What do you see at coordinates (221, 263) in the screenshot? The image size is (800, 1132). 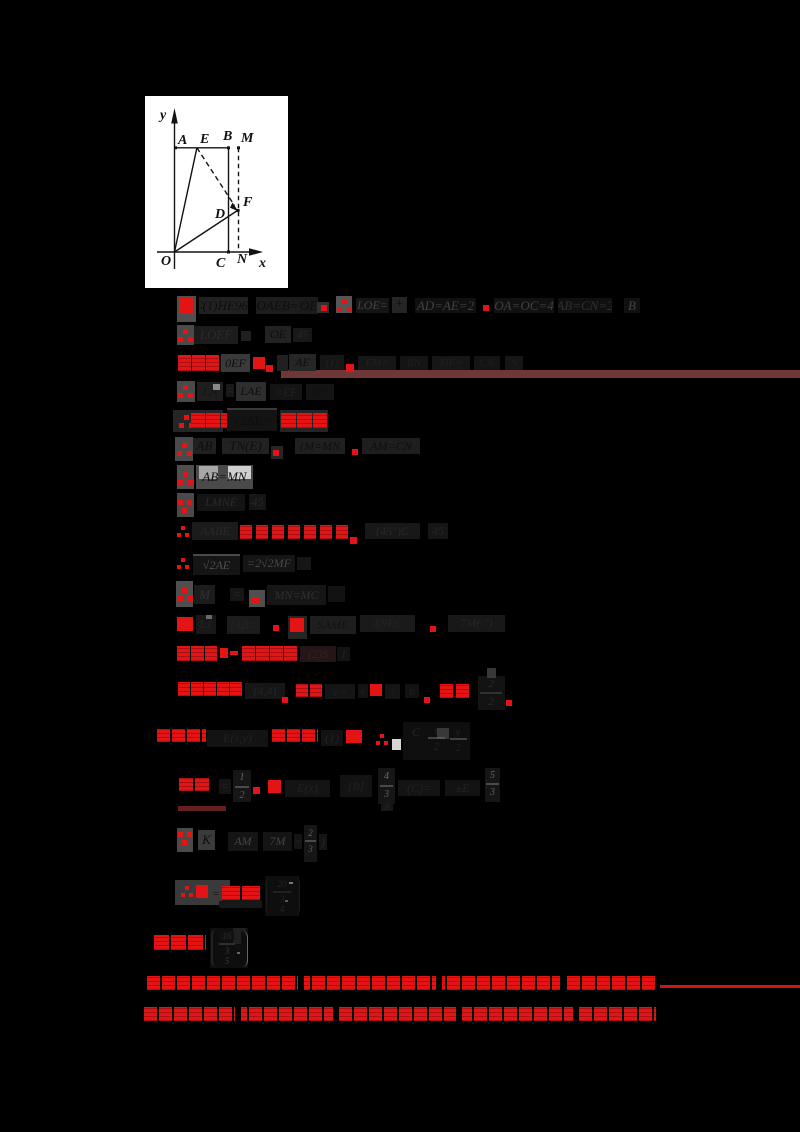 I see `svg-text: C` at bounding box center [221, 263].